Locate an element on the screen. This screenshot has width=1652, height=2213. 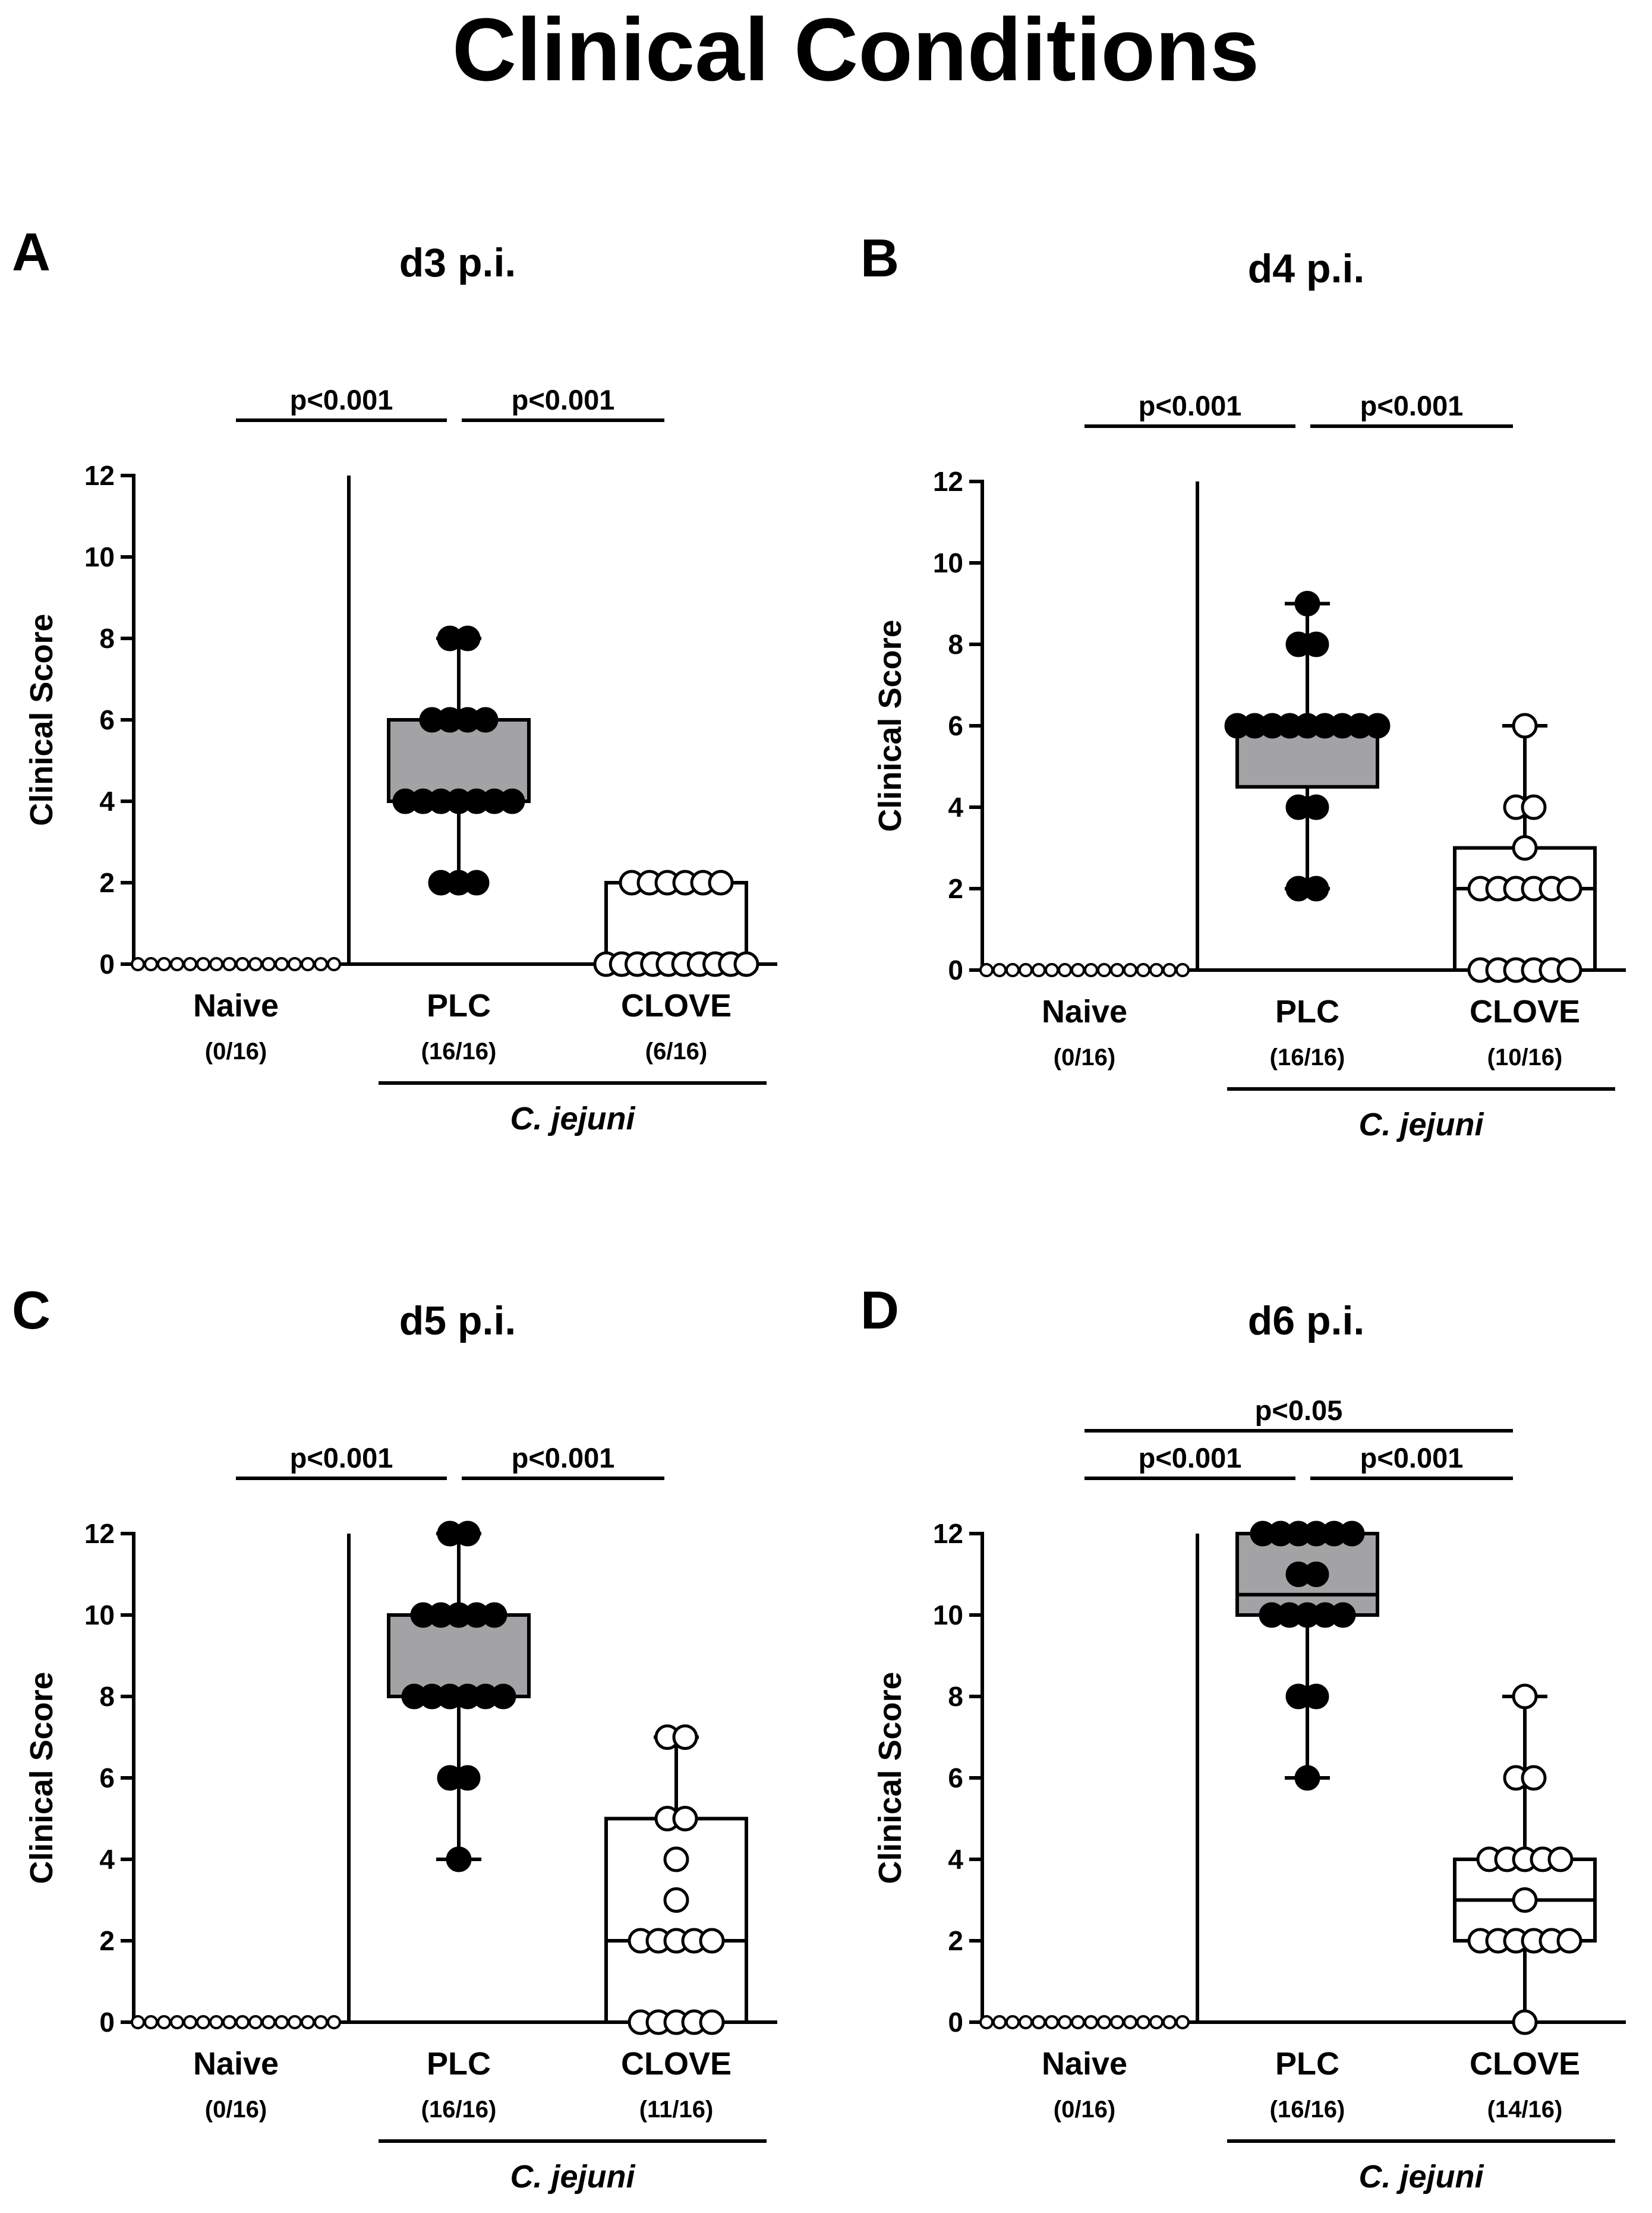
category-plc: PLC (16/16) is located at coordinates (459, 1822).